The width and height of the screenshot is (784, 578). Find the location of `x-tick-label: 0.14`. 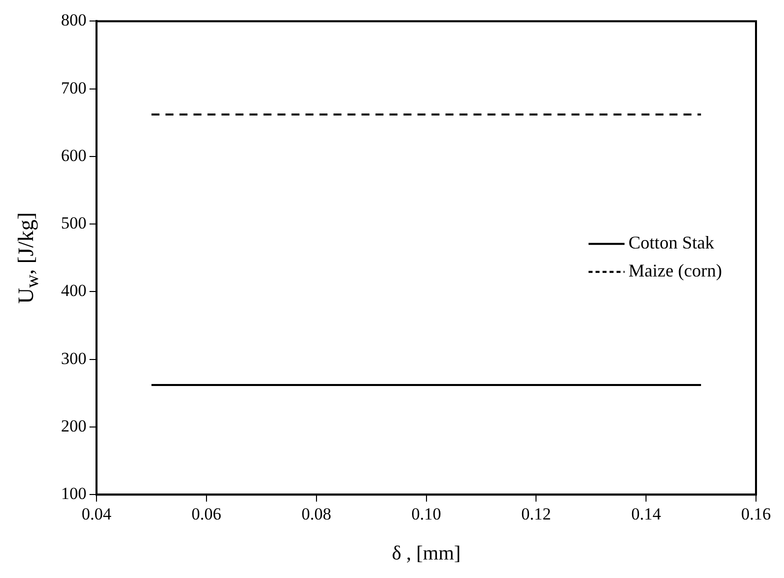

x-tick-label: 0.14 is located at coordinates (646, 514).